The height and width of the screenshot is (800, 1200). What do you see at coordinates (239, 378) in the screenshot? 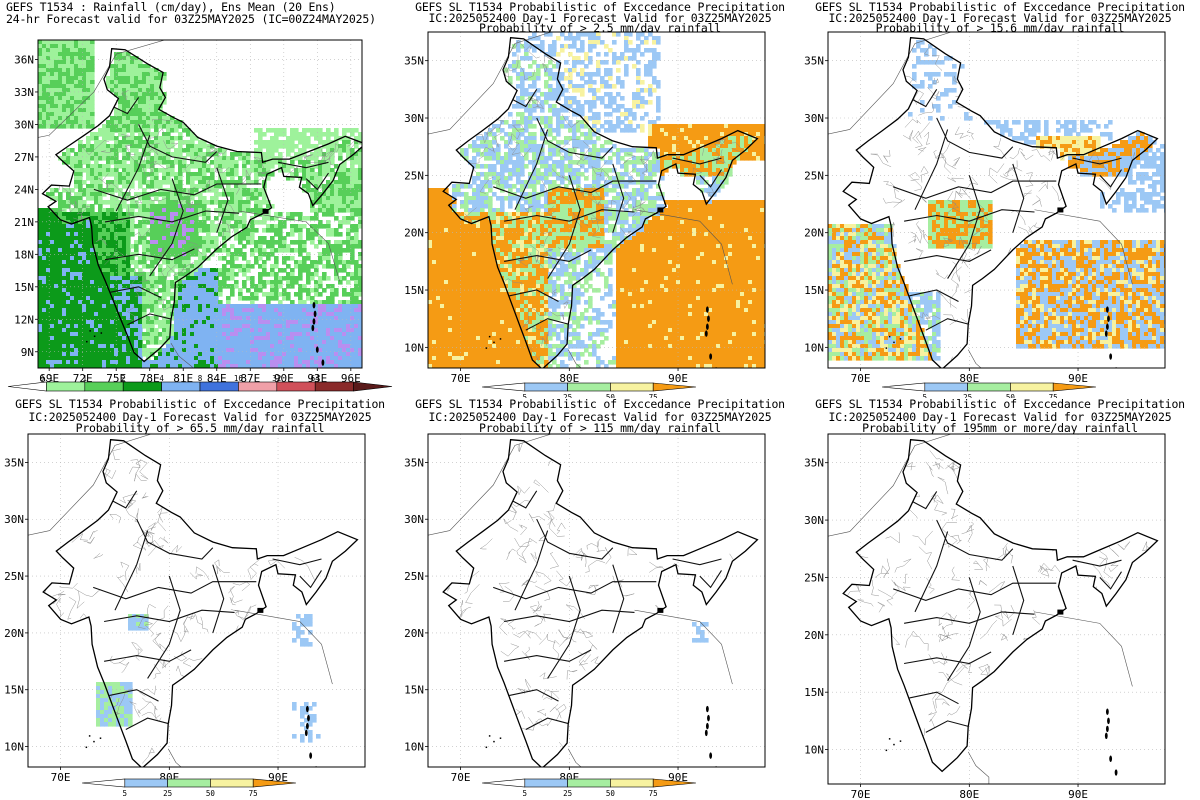
I see `colorbar-label: 16` at bounding box center [239, 378].